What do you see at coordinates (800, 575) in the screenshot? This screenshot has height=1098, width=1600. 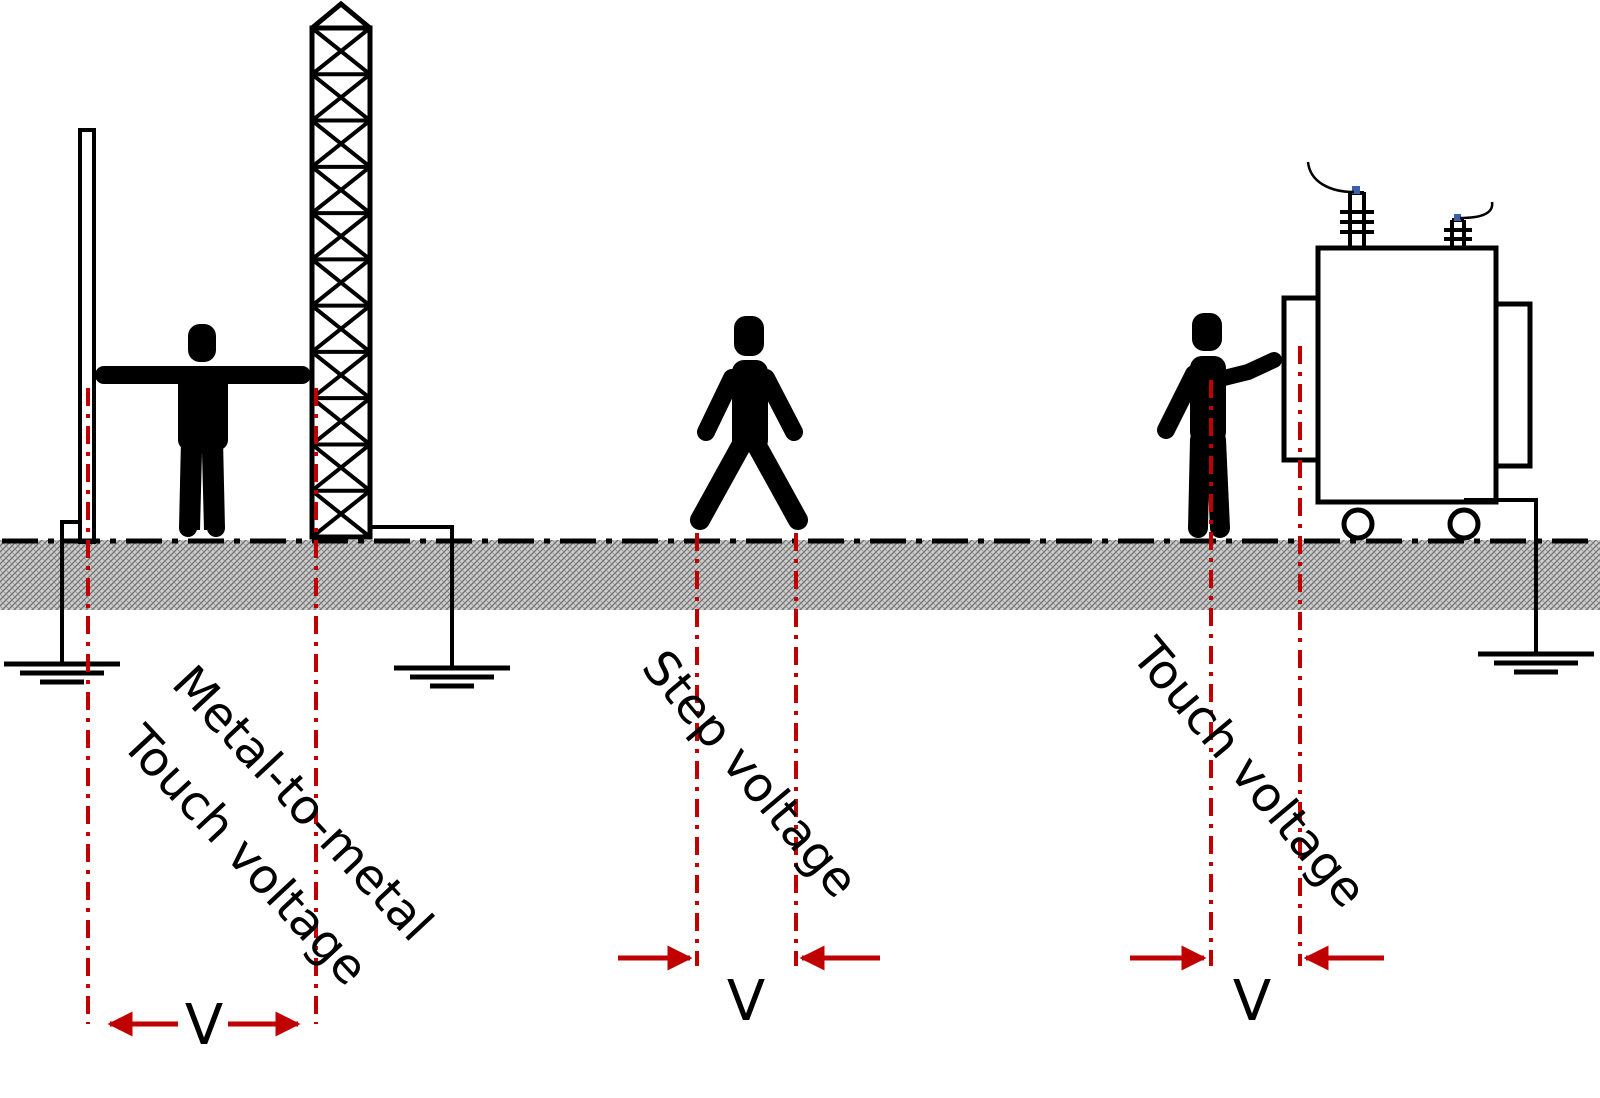 I see `soil-layer` at bounding box center [800, 575].